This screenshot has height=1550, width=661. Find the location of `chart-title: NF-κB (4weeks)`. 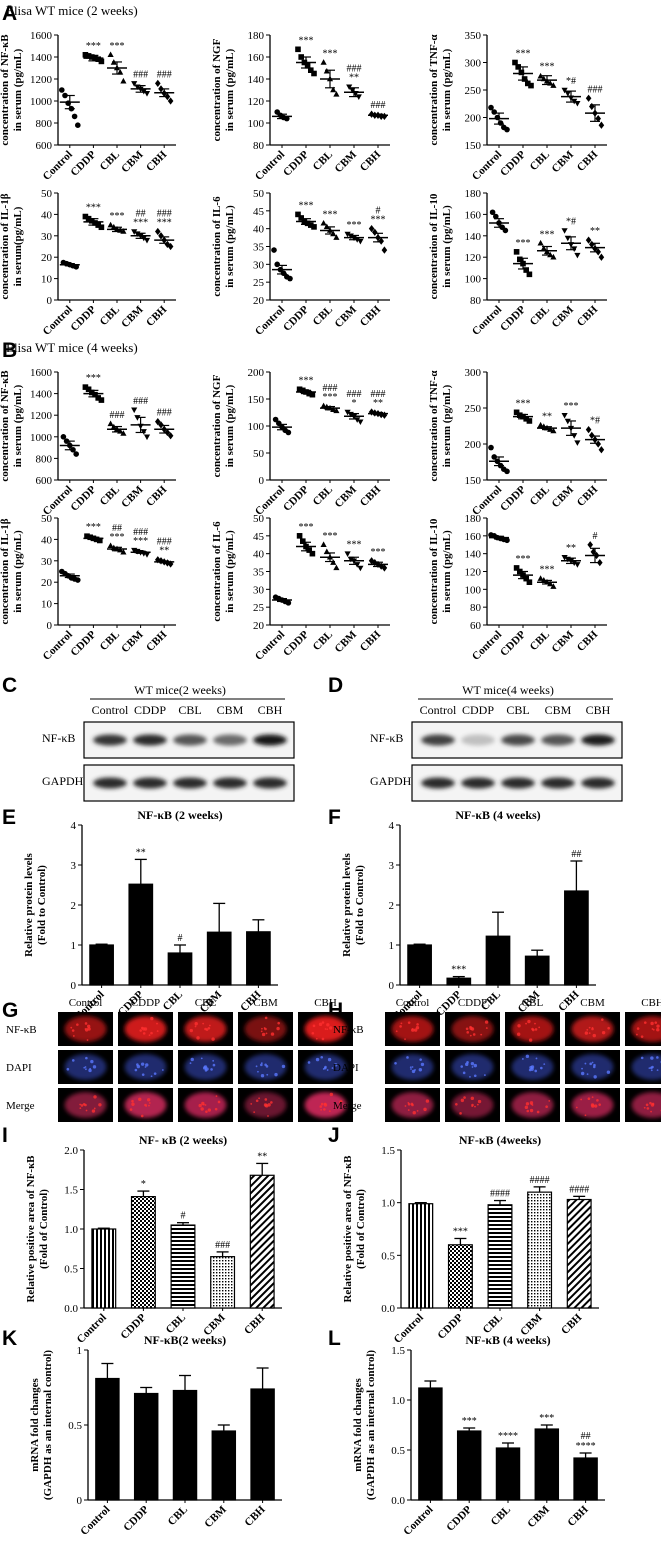

chart-title: NF-κB (4weeks) is located at coordinates (500, 1140).